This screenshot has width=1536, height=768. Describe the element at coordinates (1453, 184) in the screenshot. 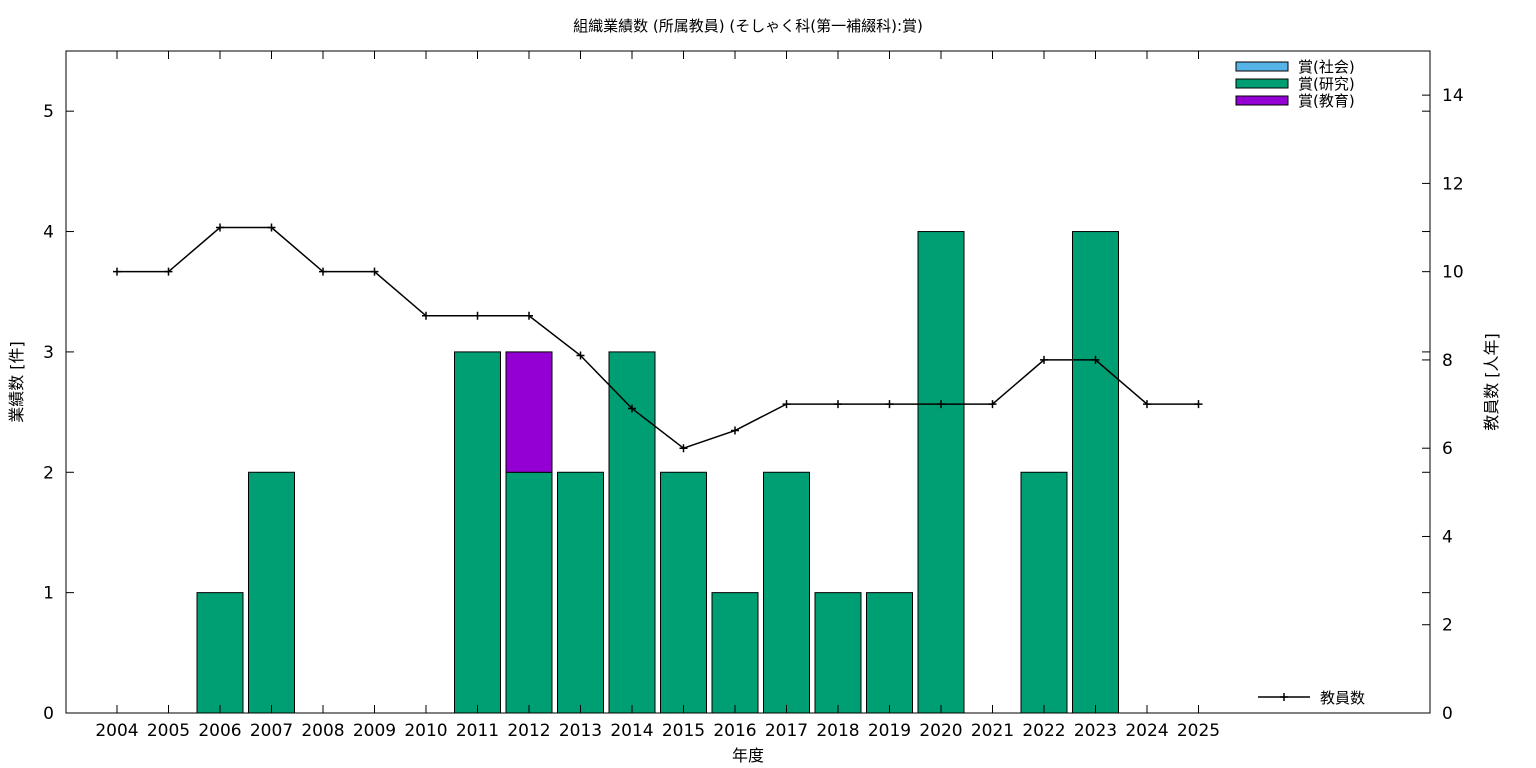

I see `y2-tick-label: 12` at that location.